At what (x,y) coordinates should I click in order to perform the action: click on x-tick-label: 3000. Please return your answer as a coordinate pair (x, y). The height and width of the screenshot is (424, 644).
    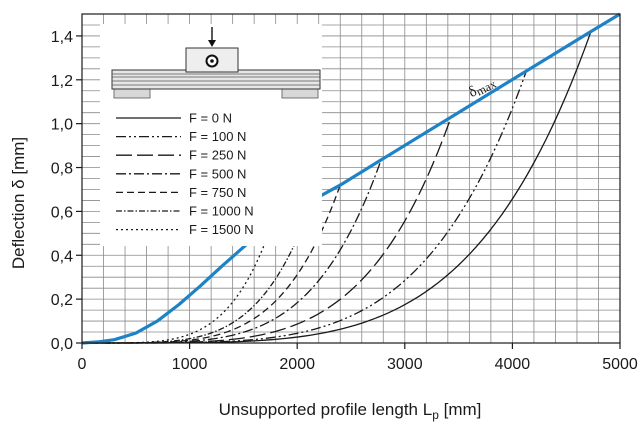
    Looking at the image, I should click on (405, 364).